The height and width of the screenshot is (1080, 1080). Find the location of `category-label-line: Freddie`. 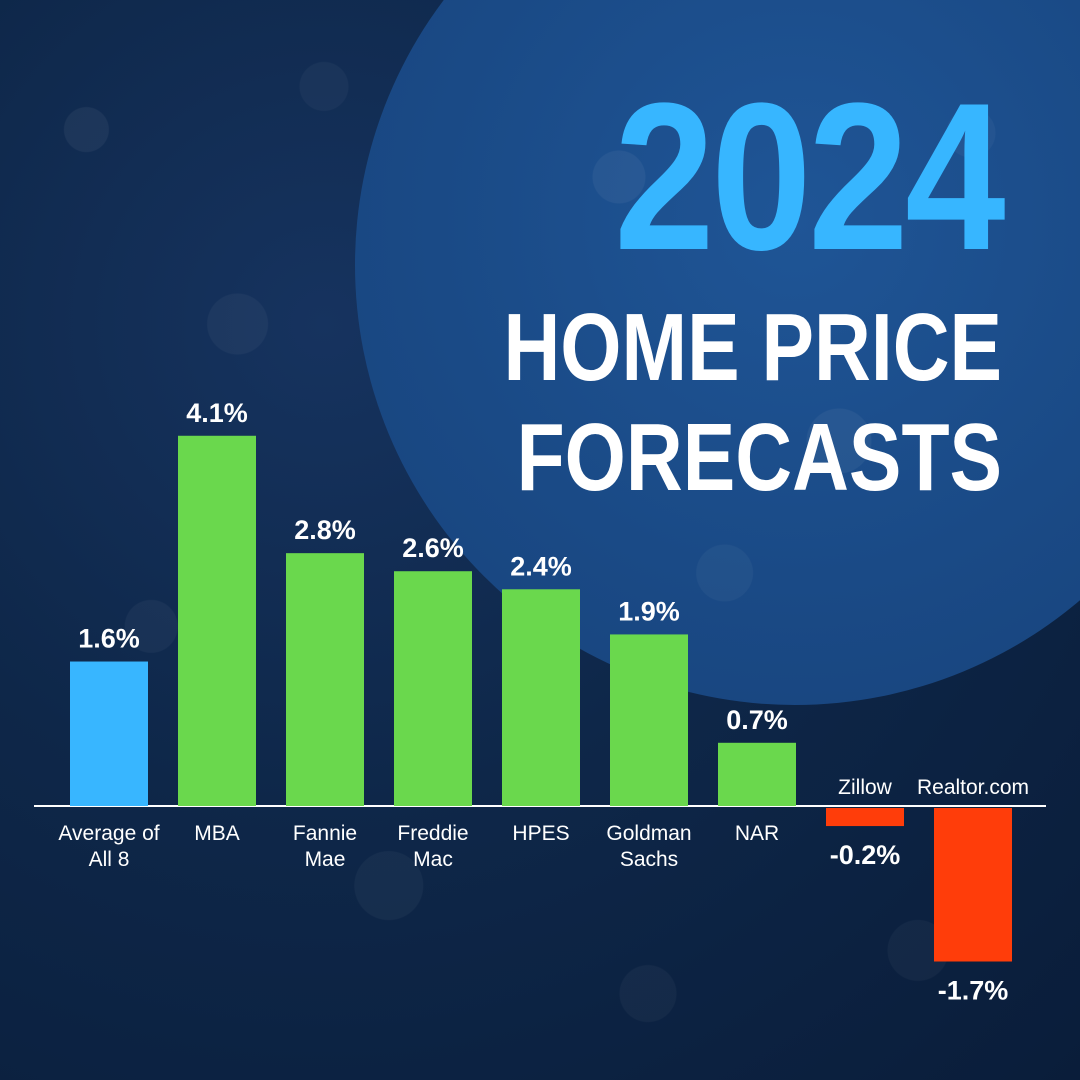

category-label-line: Freddie is located at coordinates (432, 833).